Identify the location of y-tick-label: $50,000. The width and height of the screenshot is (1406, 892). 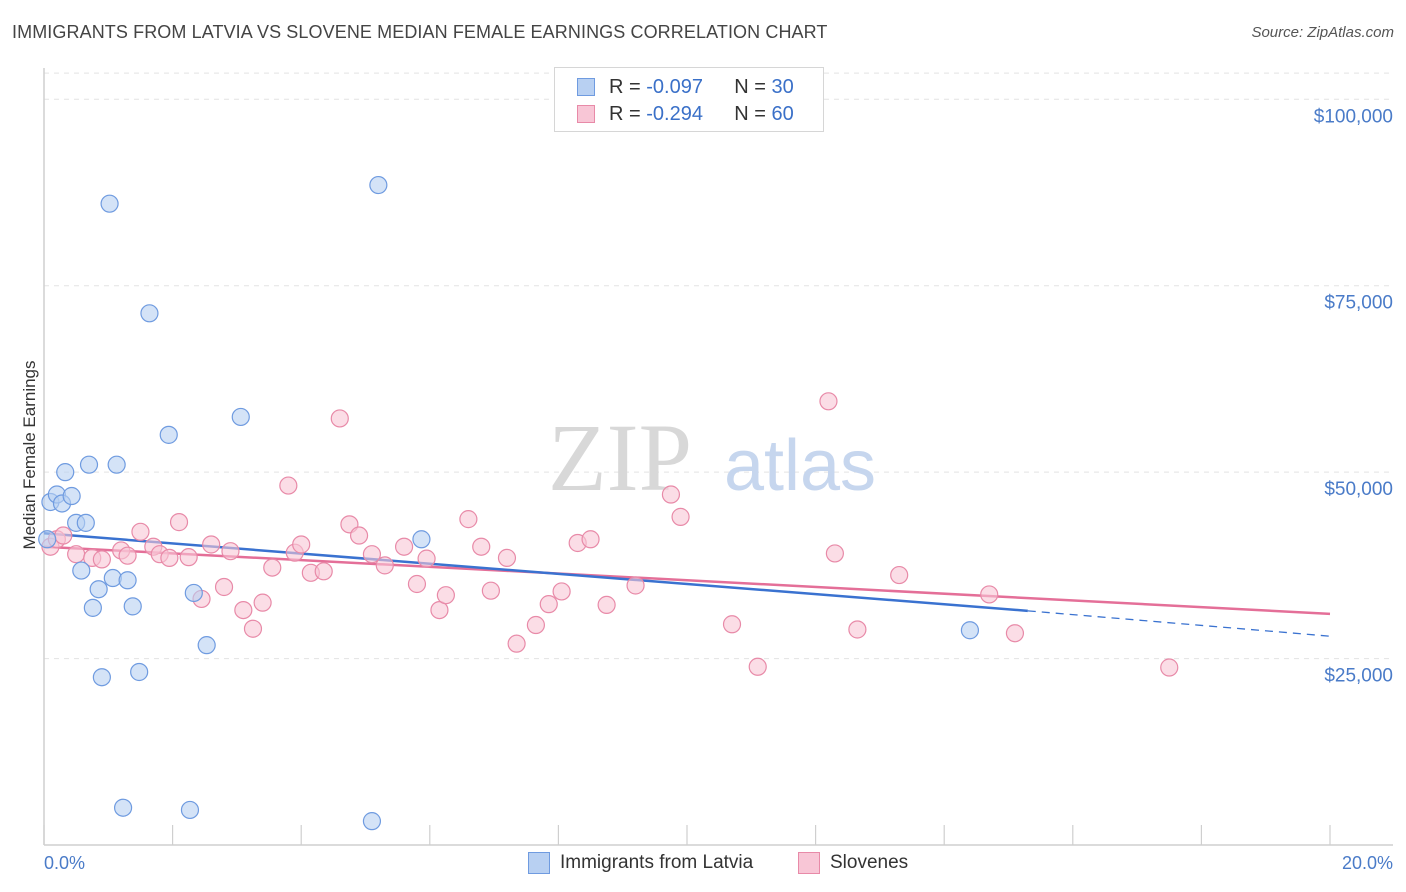
(1358, 489).